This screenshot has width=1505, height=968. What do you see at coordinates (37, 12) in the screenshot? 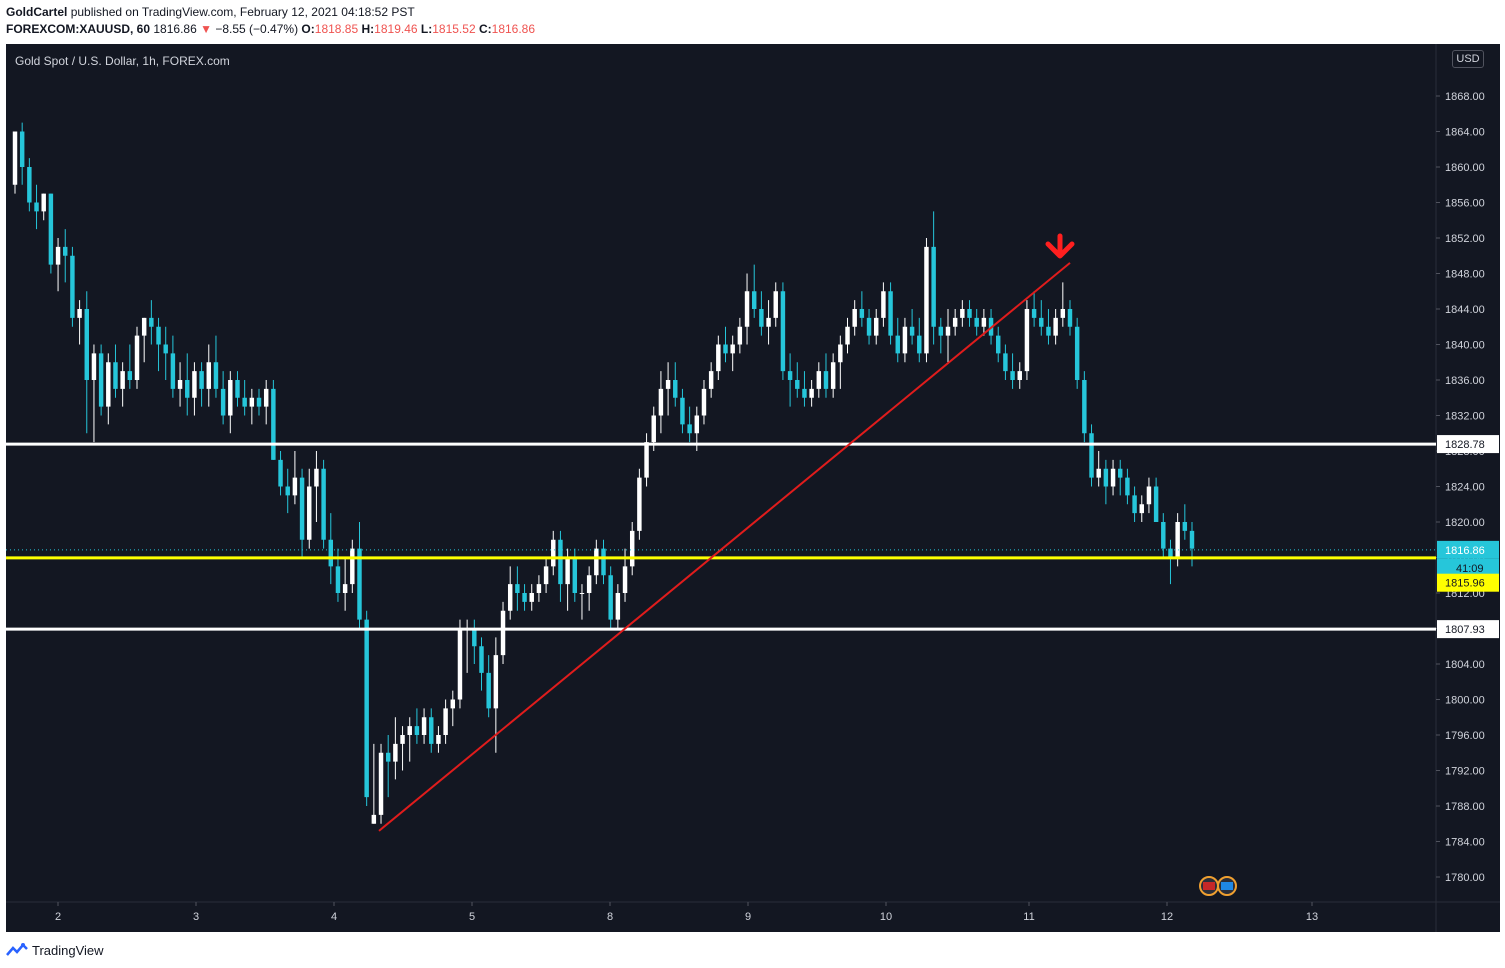
I see `author-name: GoldCartel` at bounding box center [37, 12].